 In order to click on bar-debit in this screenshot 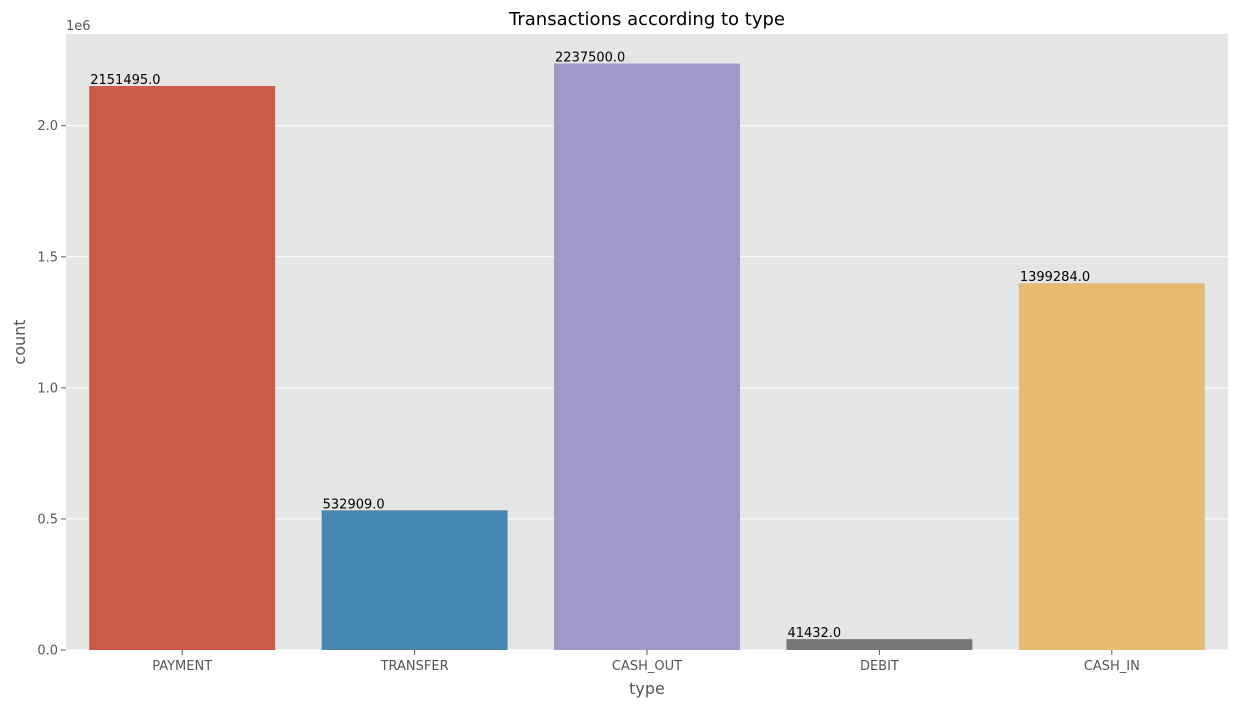, I will do `click(879, 644)`.